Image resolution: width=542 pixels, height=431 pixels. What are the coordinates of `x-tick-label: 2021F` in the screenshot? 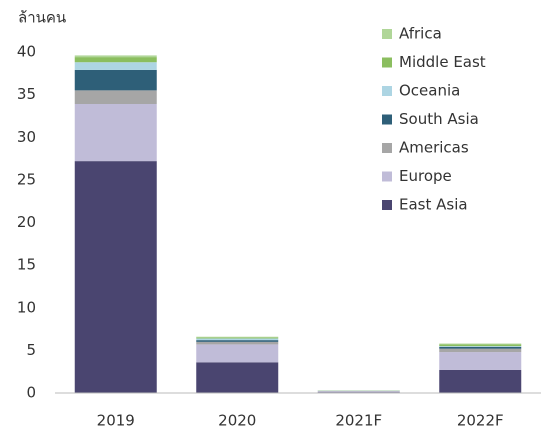 It's located at (358, 421).